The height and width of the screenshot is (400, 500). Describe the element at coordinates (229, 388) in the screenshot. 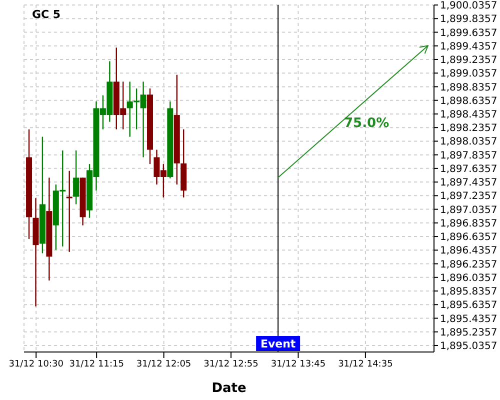

I see `x-axis-title: Date` at that location.